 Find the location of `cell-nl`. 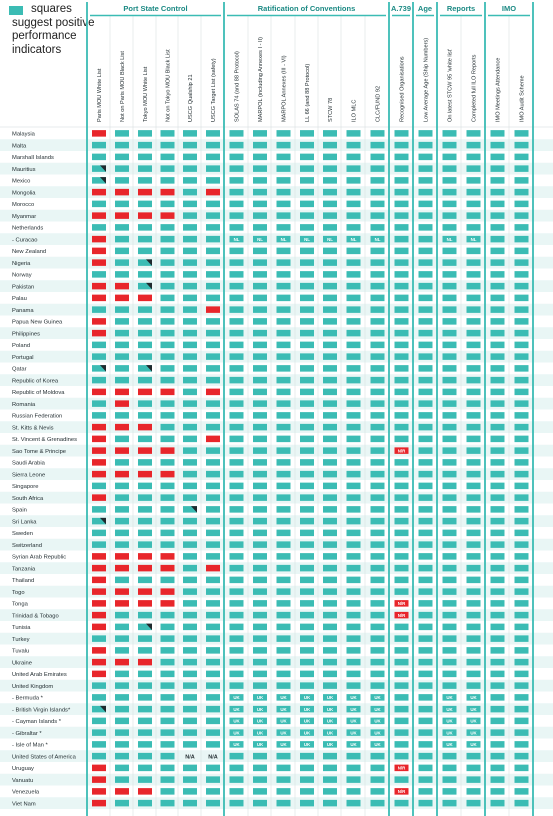

cell-nl is located at coordinates (260, 239).